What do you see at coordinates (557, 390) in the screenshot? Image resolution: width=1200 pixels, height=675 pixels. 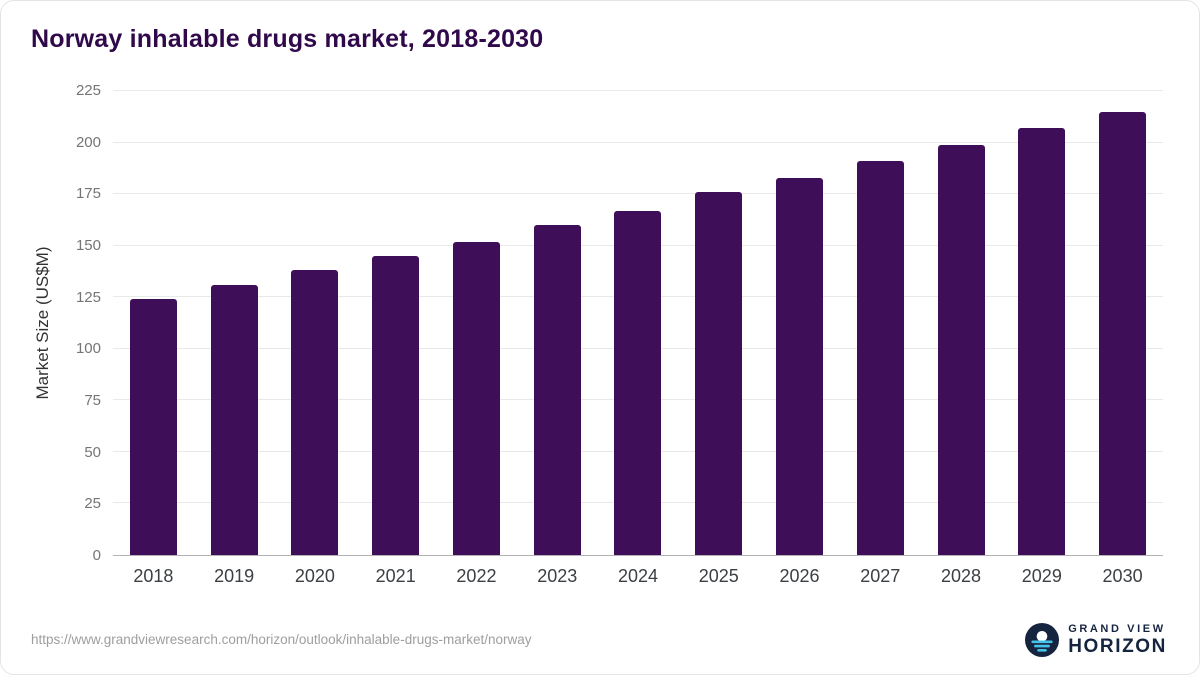 I see `bar-2023` at bounding box center [557, 390].